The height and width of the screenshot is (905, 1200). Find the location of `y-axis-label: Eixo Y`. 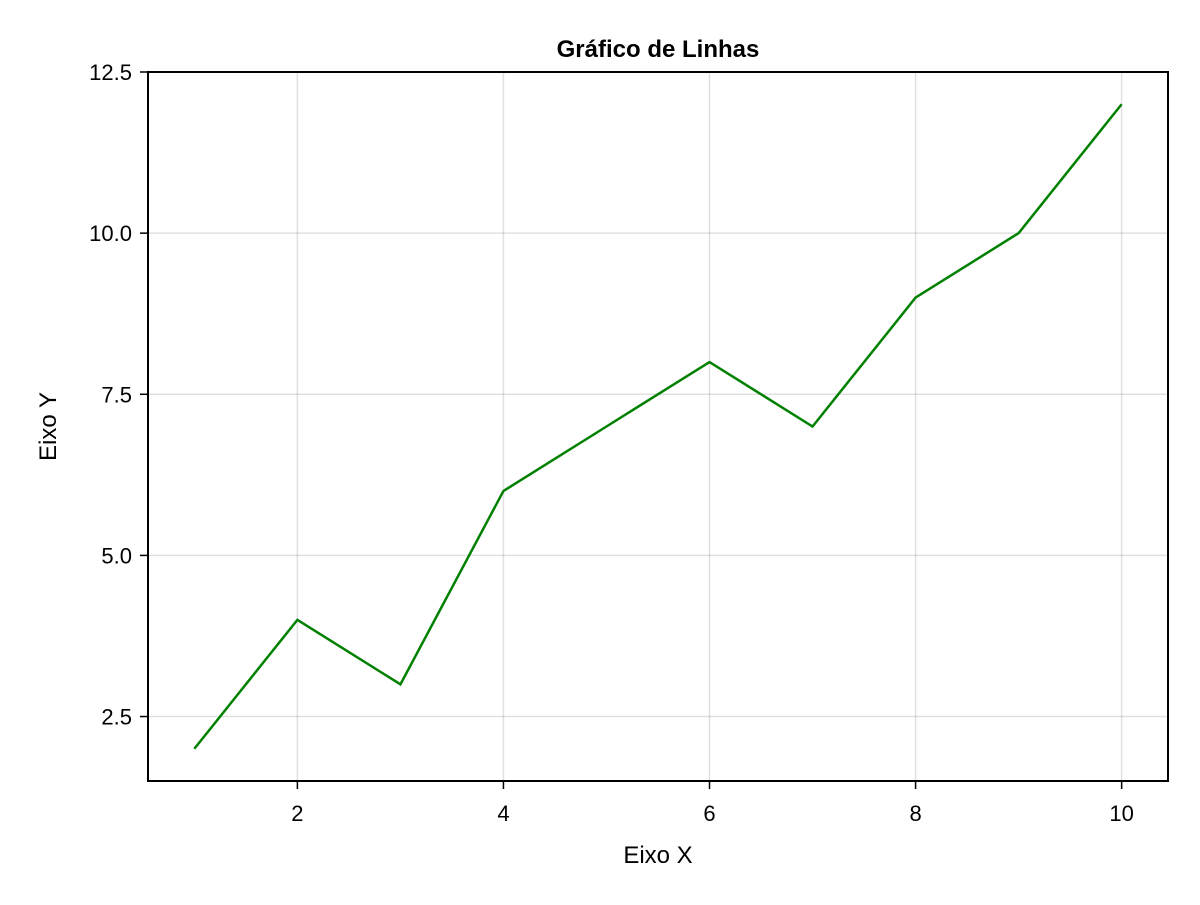

y-axis-label: Eixo Y is located at coordinates (48, 426).